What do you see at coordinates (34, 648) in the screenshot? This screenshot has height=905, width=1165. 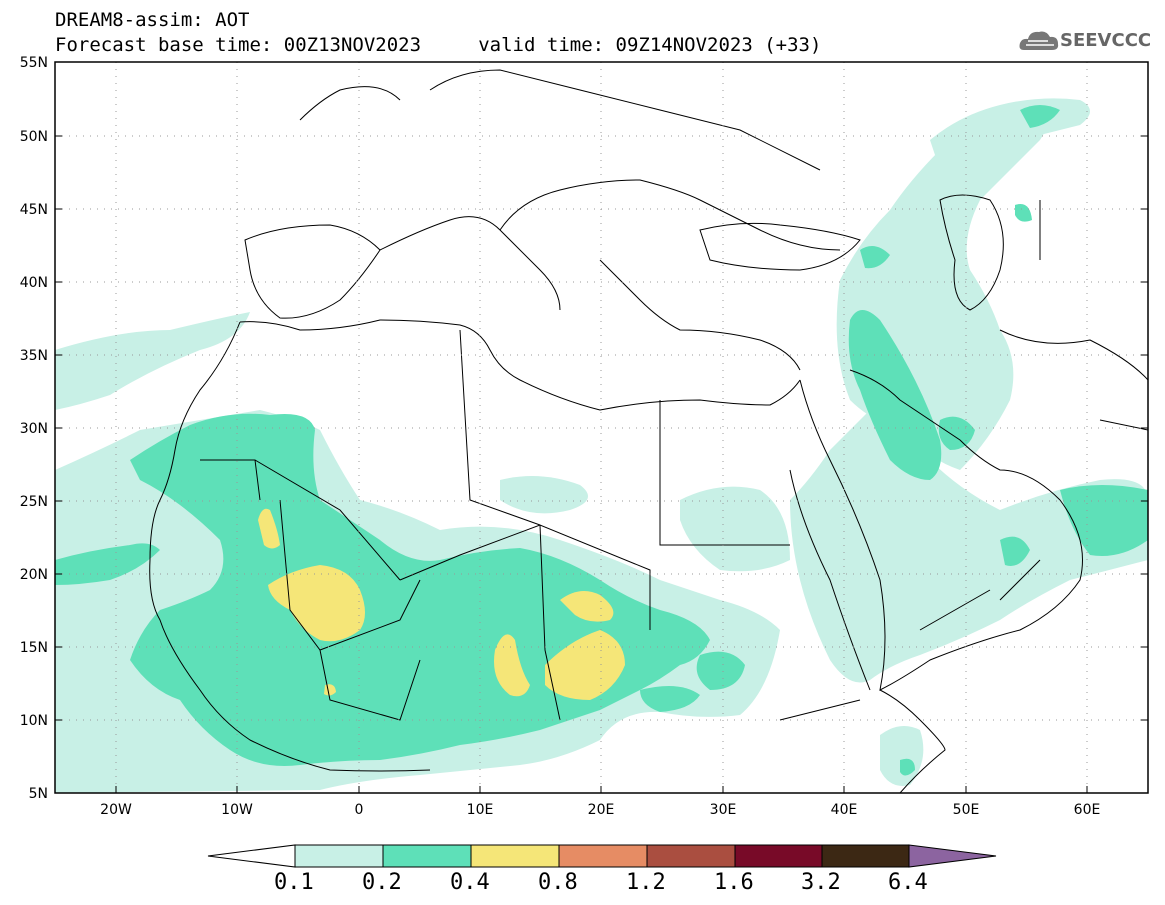 I see `lat-label: 15N` at bounding box center [34, 648].